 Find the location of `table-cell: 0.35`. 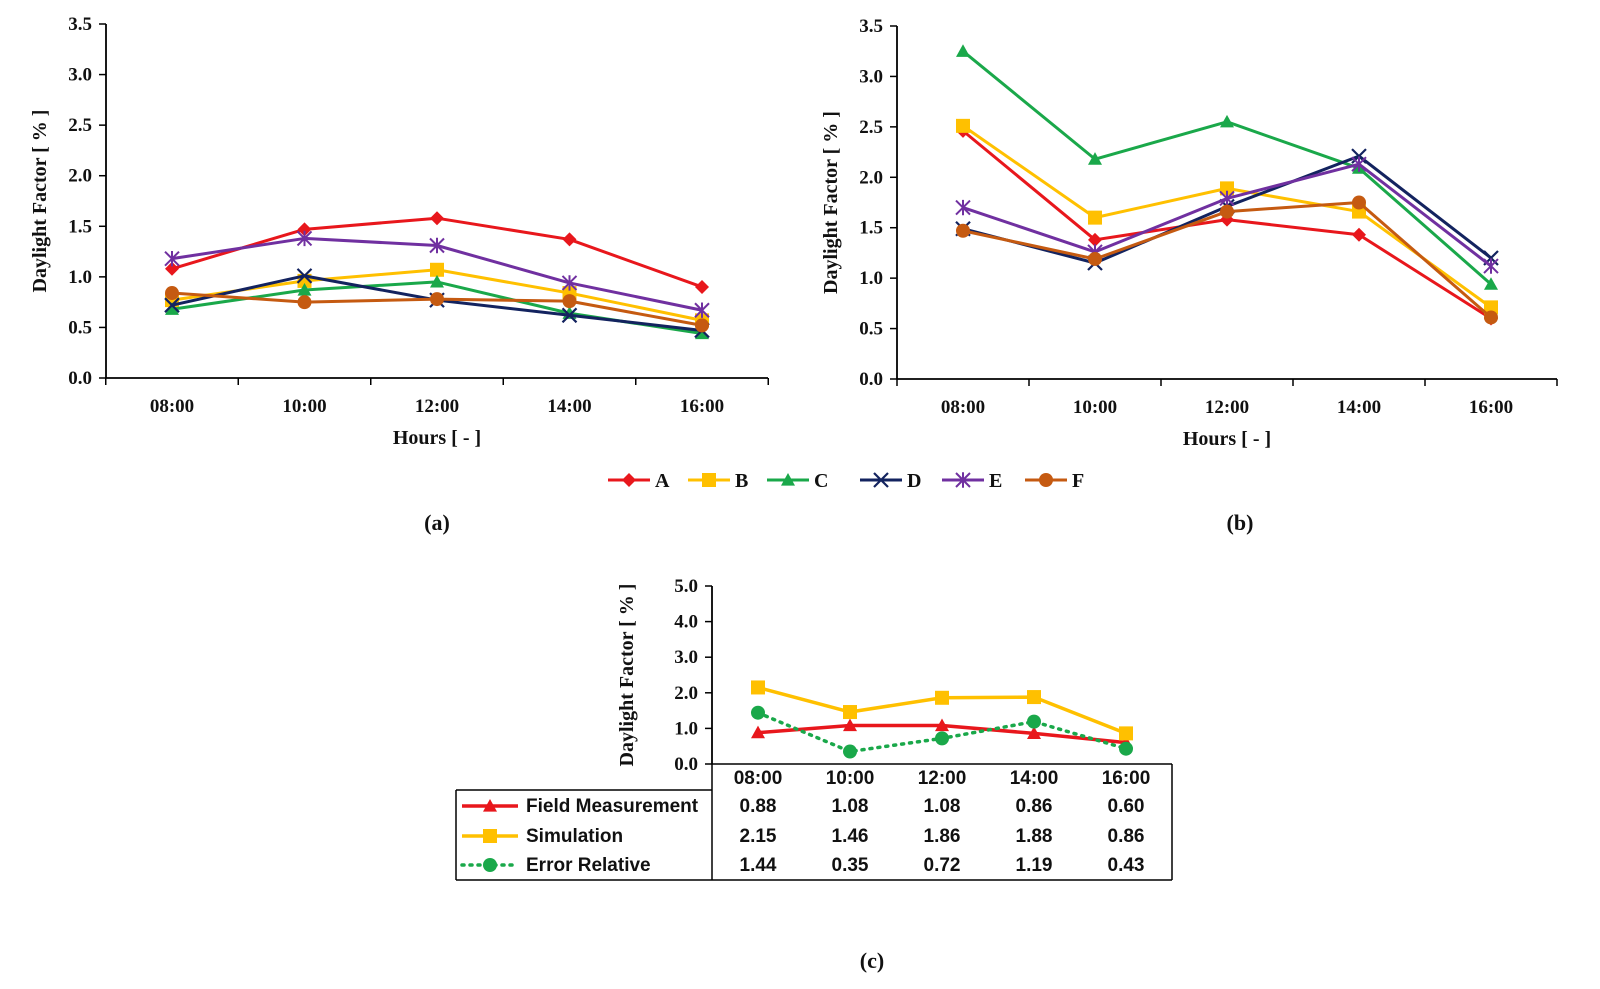

table-cell: 0.35 is located at coordinates (850, 865).